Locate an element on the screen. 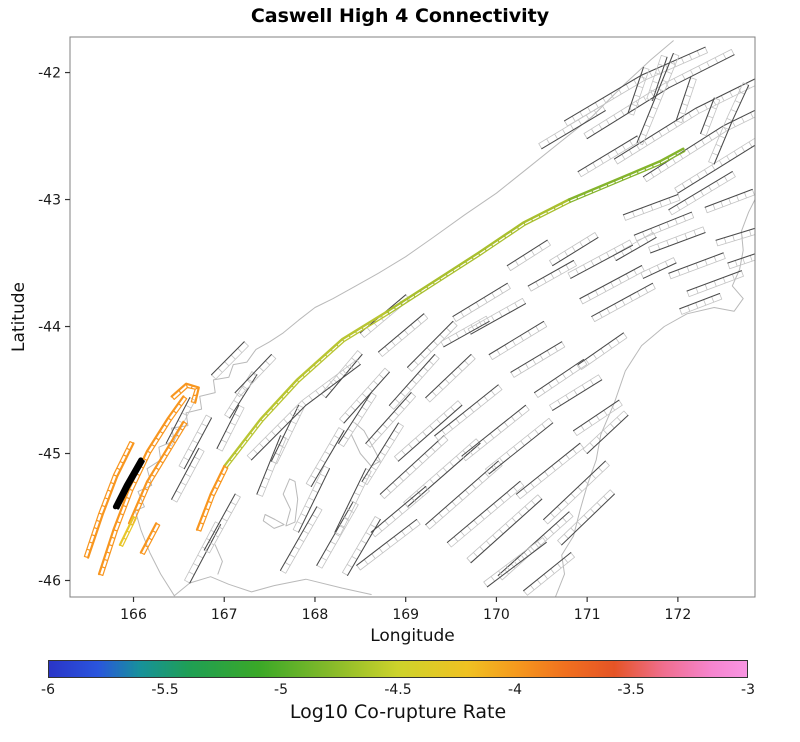  y-tick-label: -44 is located at coordinates (49, 328).